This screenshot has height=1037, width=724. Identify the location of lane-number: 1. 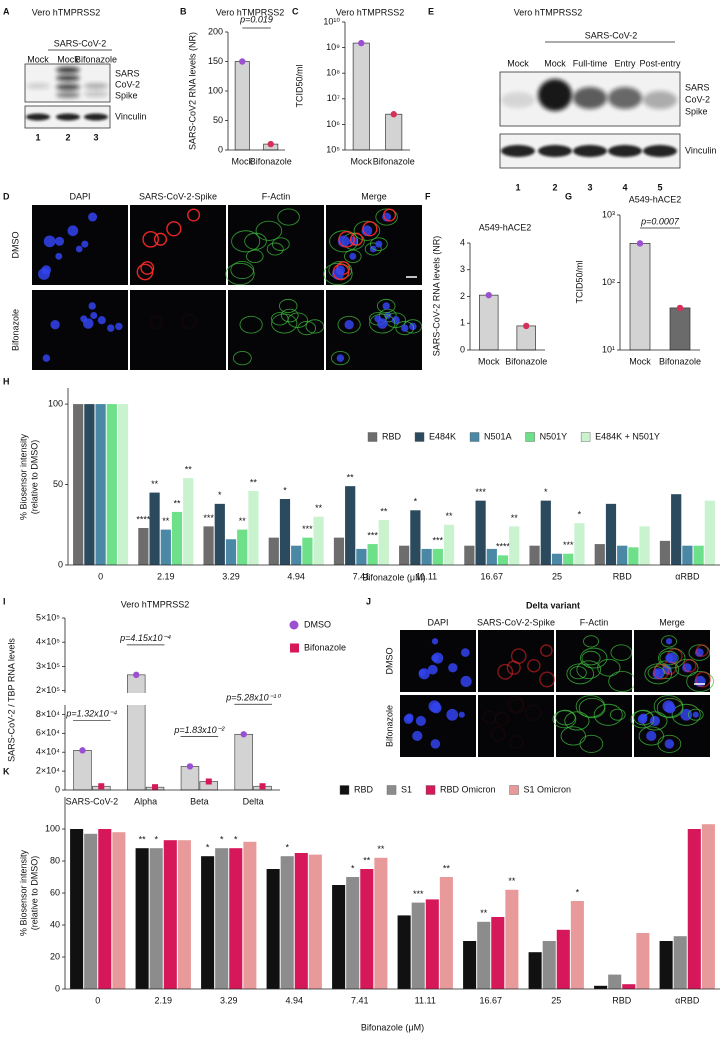
(517, 187).